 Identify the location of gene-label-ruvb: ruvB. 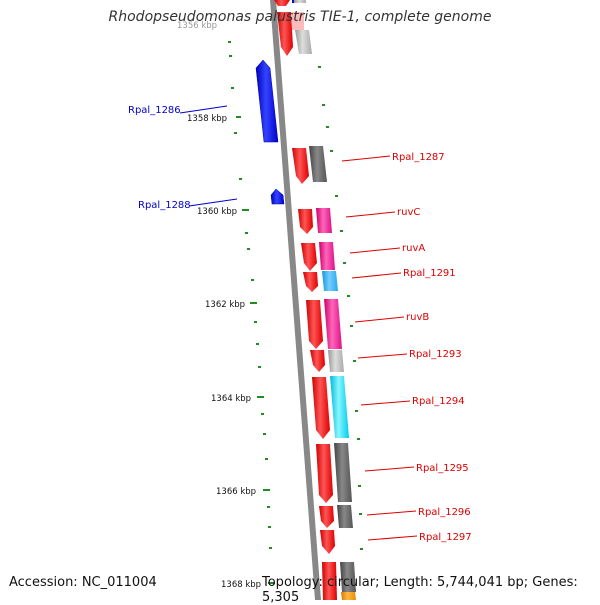
(417, 317).